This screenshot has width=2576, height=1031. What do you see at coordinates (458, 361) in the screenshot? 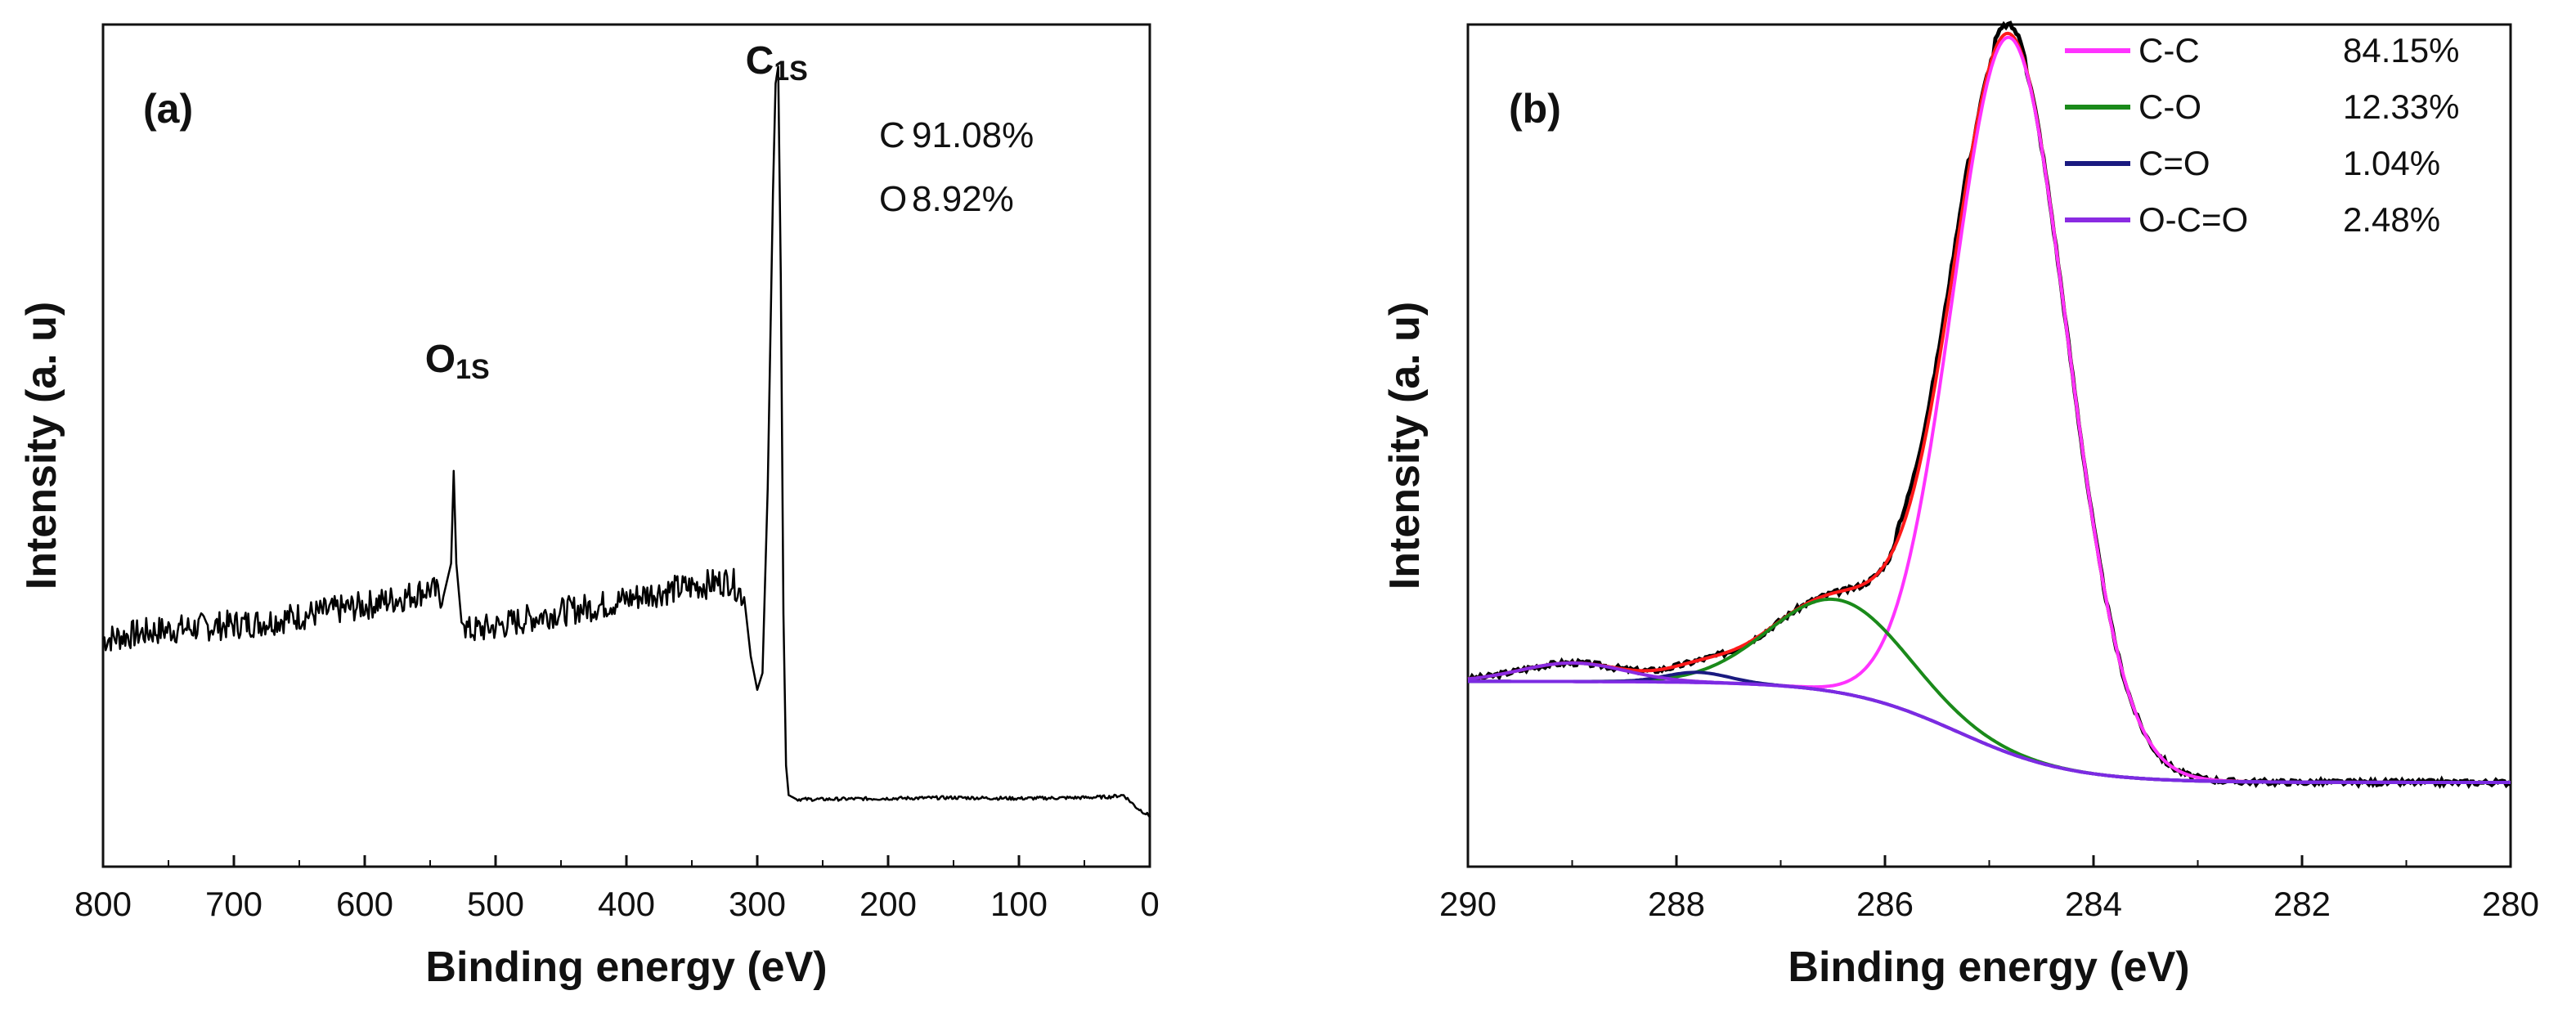
I see `peak-label-o: O1S` at bounding box center [458, 361].